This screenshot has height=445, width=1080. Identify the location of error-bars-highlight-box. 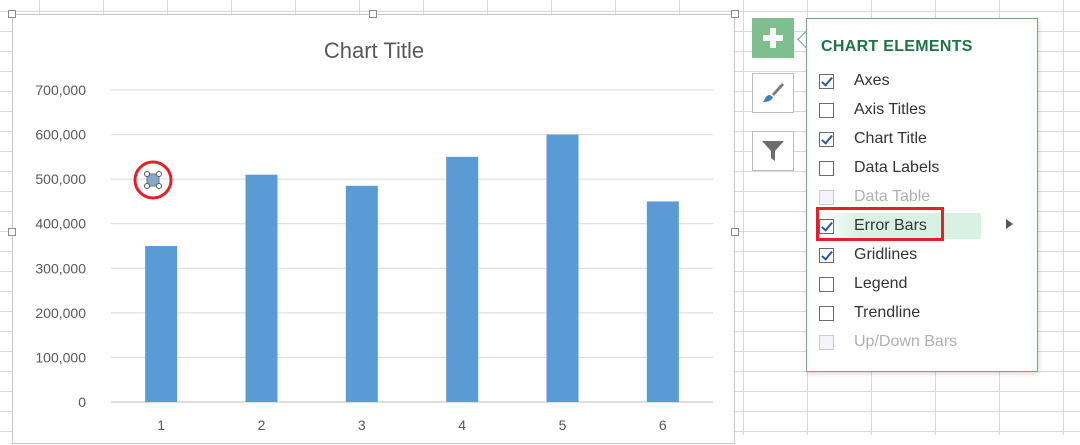
(880, 224).